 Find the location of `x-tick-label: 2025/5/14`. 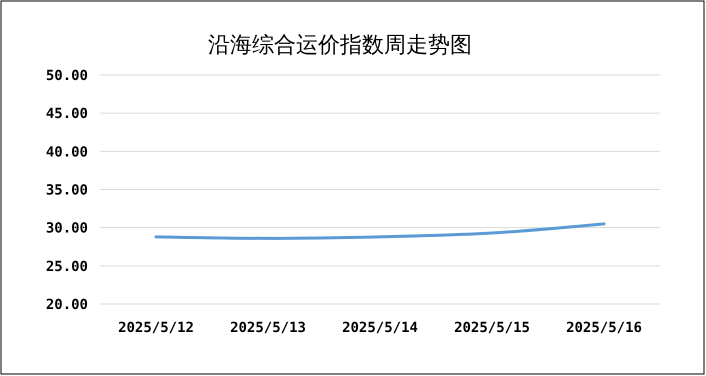

x-tick-label: 2025/5/14 is located at coordinates (380, 328).